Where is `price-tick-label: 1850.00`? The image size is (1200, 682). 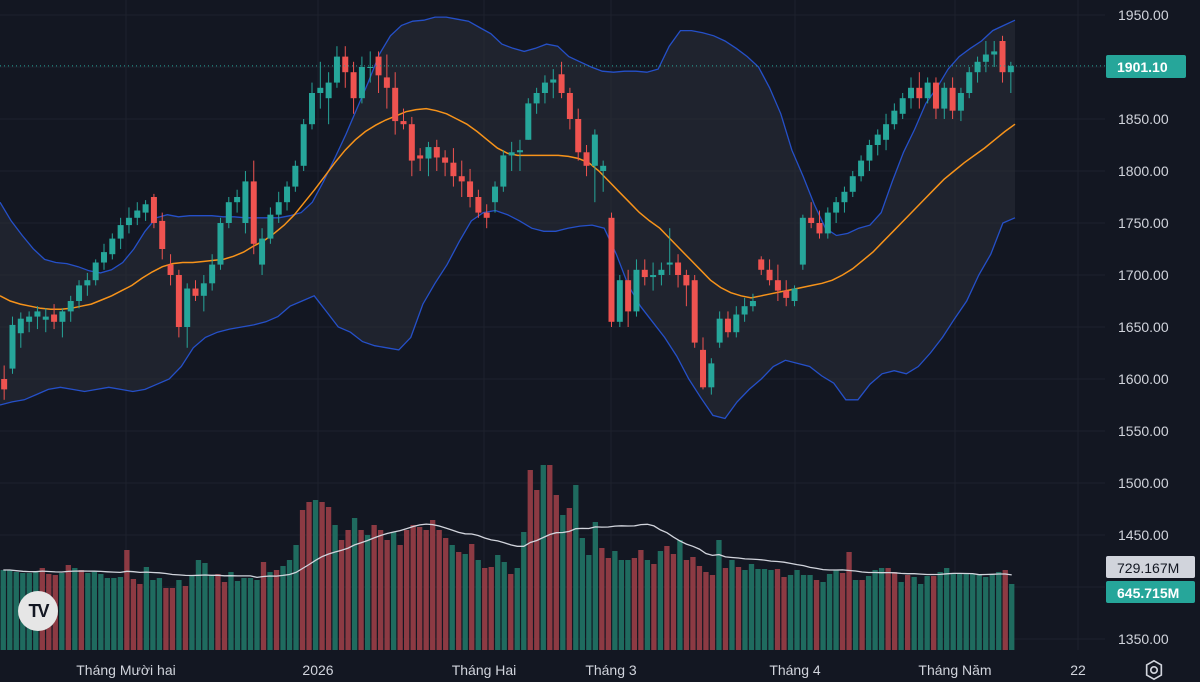
price-tick-label: 1850.00 is located at coordinates (1143, 119).